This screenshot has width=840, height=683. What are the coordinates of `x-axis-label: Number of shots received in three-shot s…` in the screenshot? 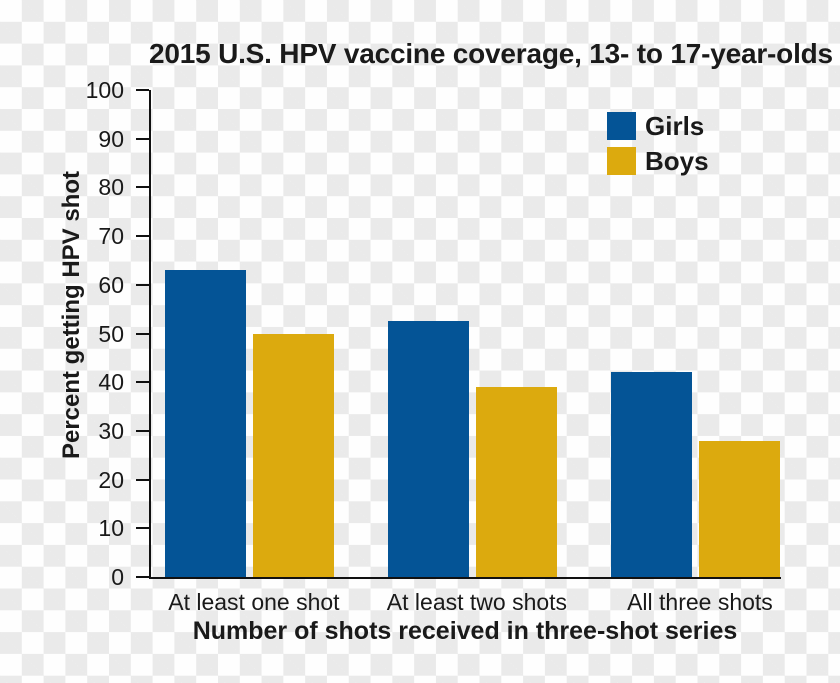 It's located at (465, 631).